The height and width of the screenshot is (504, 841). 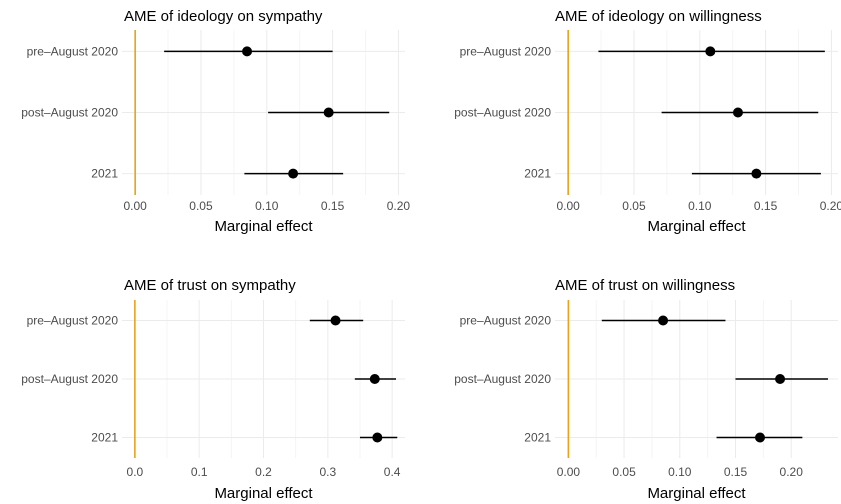 What do you see at coordinates (210, 285) in the screenshot?
I see `panel-title: AME of trust on sympathy` at bounding box center [210, 285].